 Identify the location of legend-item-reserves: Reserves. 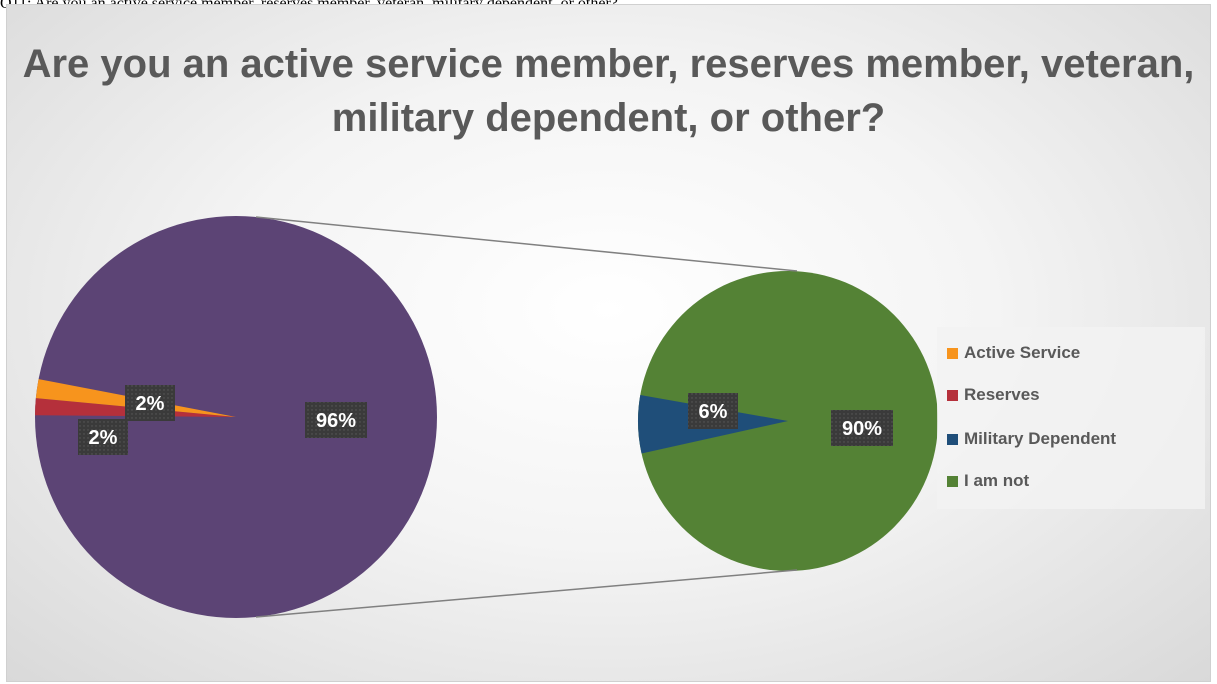
(993, 395).